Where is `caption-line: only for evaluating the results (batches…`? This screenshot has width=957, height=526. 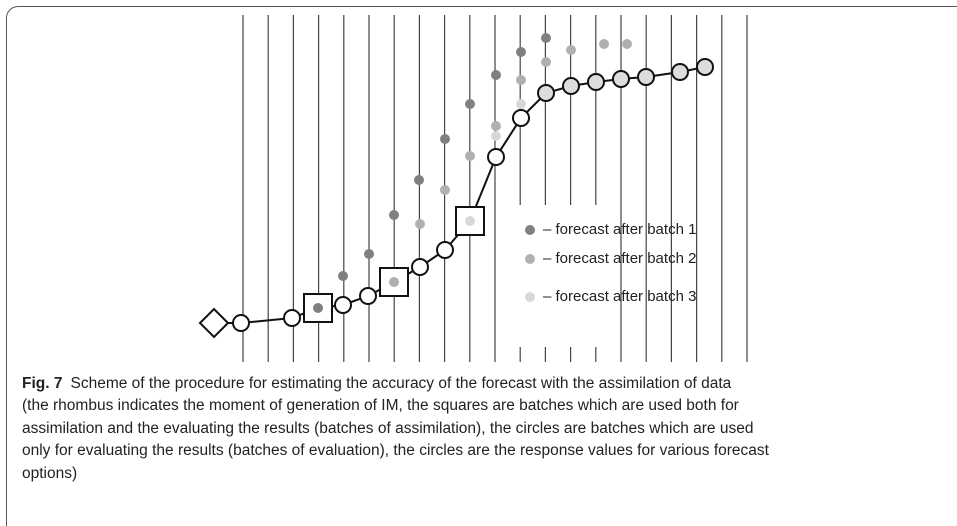
caption-line: only for evaluating the results (batches… is located at coordinates (395, 450).